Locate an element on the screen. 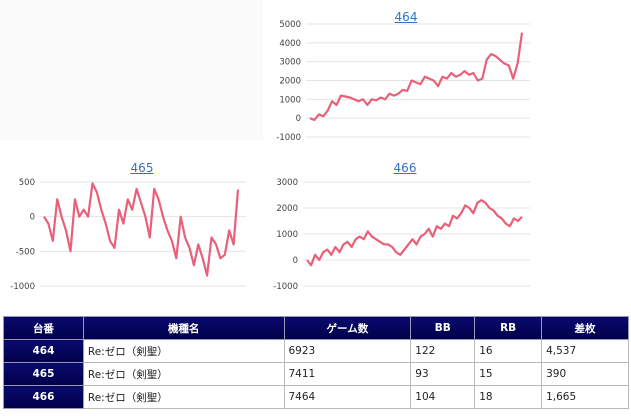  row-games: 7411 is located at coordinates (347, 374).